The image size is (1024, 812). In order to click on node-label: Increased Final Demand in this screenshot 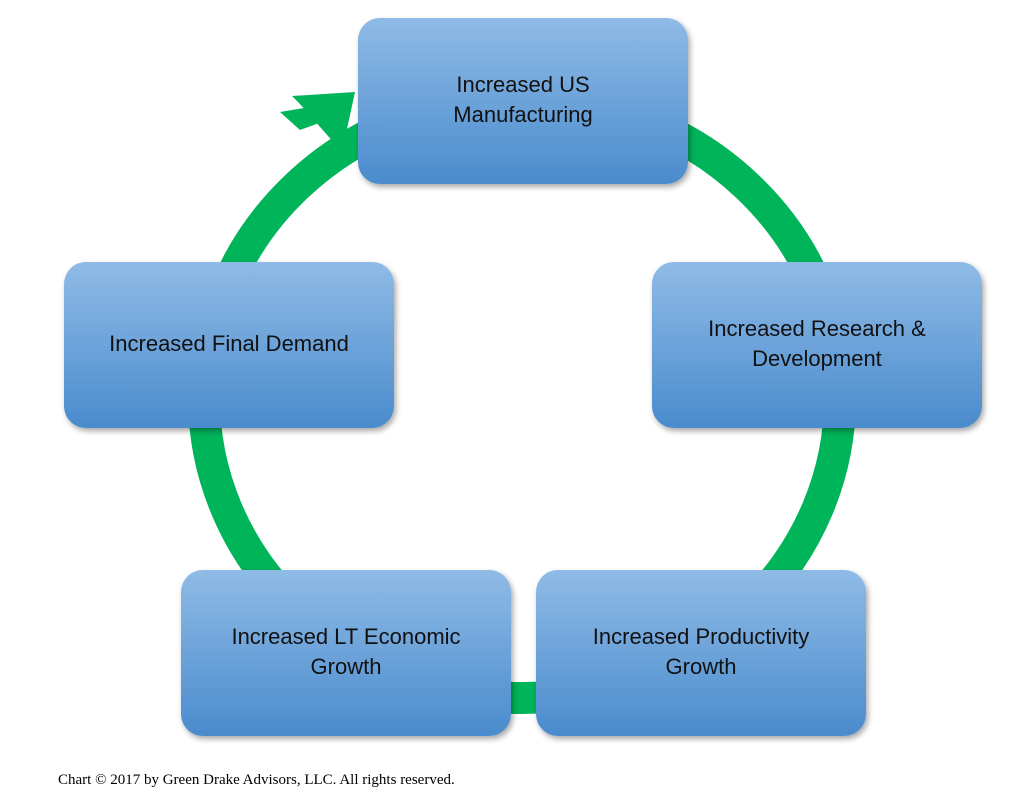, I will do `click(229, 343)`.